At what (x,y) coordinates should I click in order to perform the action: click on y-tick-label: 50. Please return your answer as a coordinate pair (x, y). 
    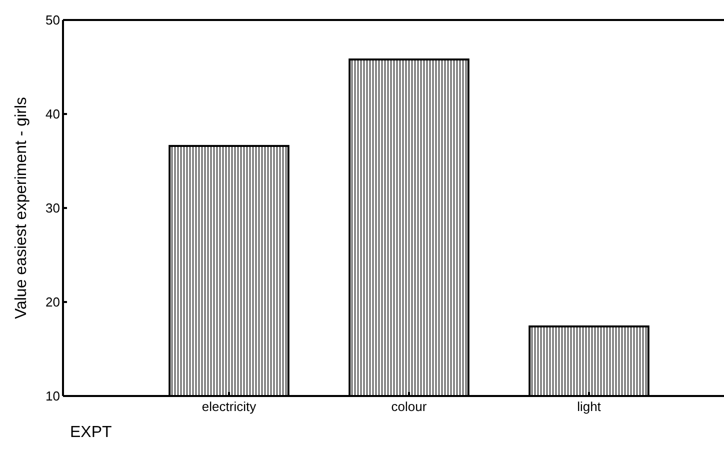
    Looking at the image, I should click on (53, 20).